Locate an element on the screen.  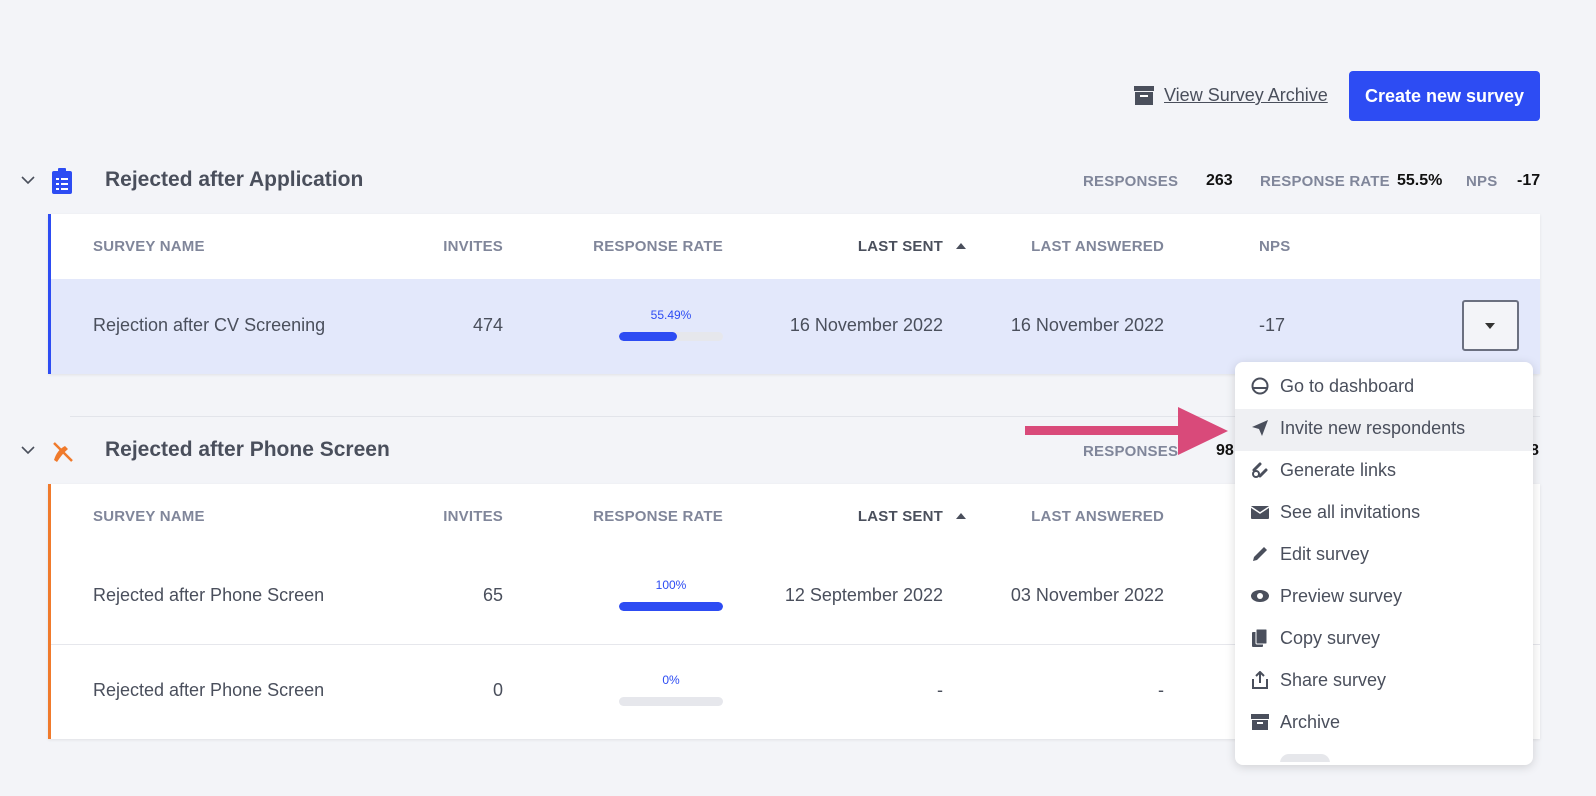
menu-item: Generate links is located at coordinates (1384, 470).